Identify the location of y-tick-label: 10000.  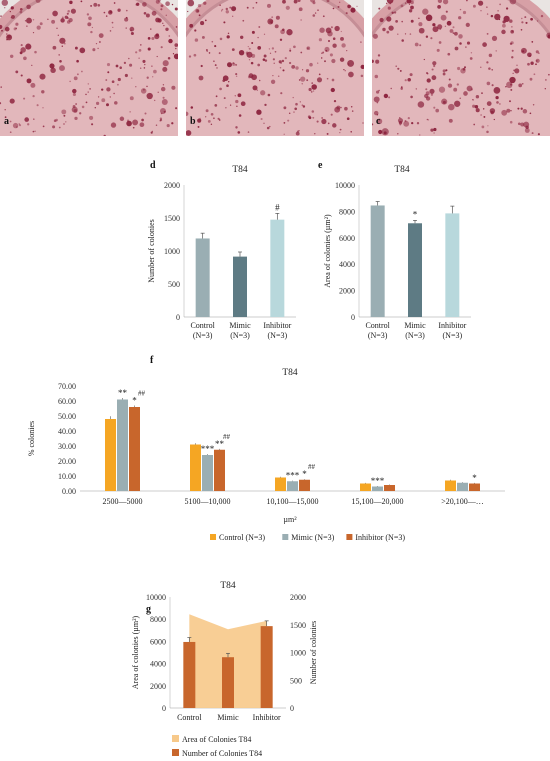
(345, 185).